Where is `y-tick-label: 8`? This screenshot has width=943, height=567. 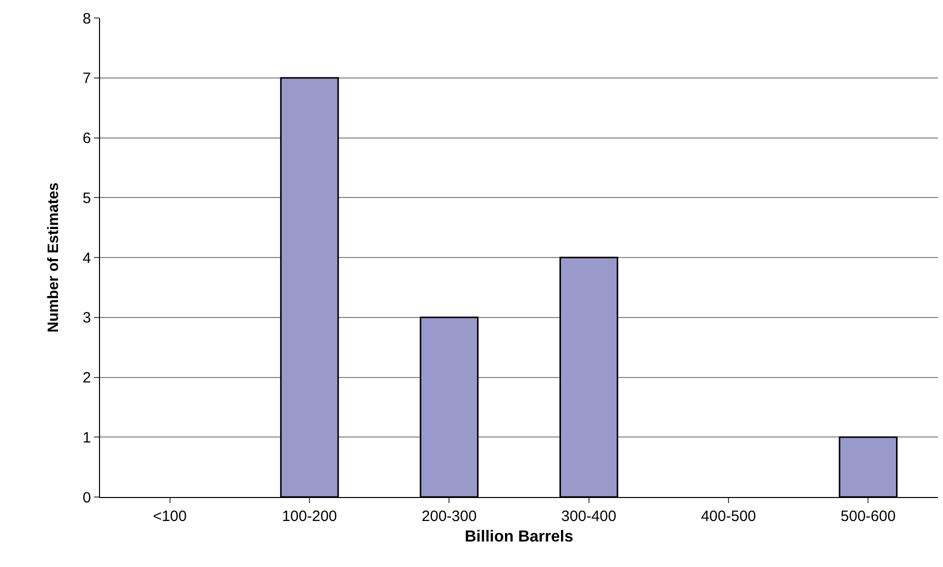 y-tick-label: 8 is located at coordinates (86, 19).